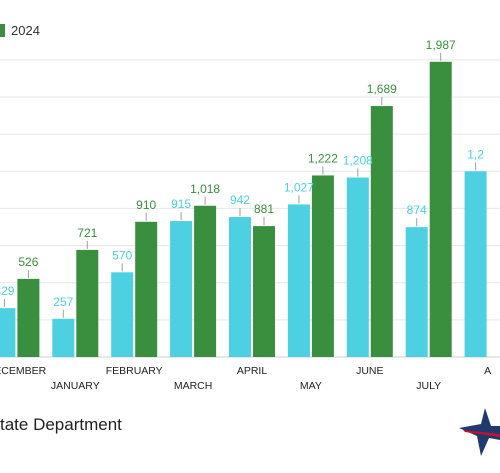 The height and width of the screenshot is (473, 500). Describe the element at coordinates (264, 209) in the screenshot. I see `data-label-april-series-1: 881` at that location.